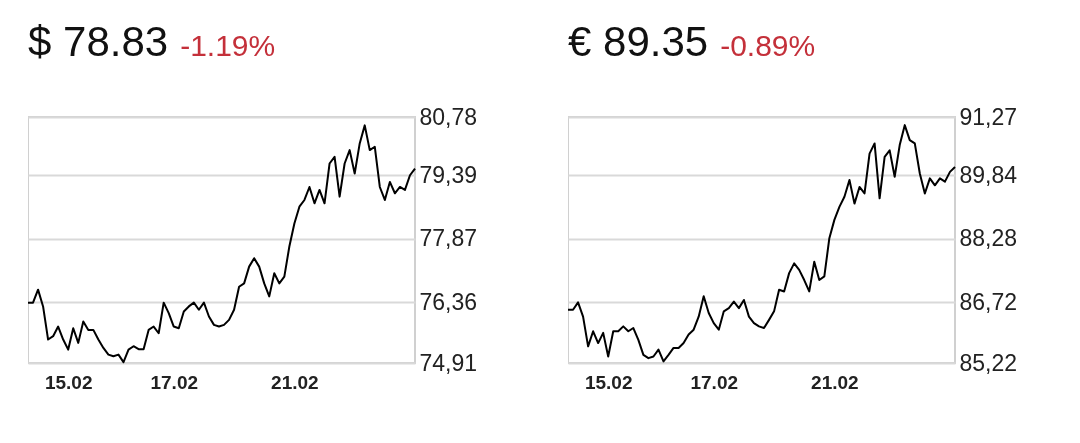 This screenshot has height=443, width=1080. Describe the element at coordinates (638, 41) in the screenshot. I see `chart-title: € 89.35` at that location.